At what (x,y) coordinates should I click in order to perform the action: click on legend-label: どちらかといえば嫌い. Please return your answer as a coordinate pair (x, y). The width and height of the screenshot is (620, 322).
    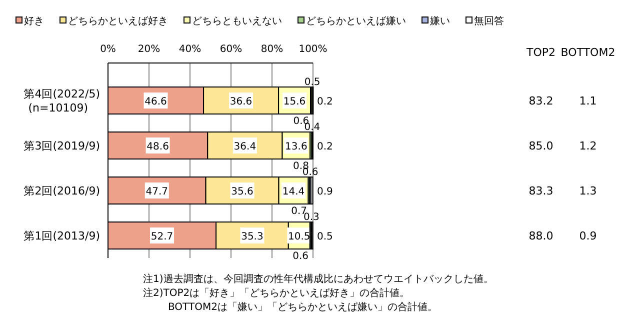
    Looking at the image, I should click on (356, 21).